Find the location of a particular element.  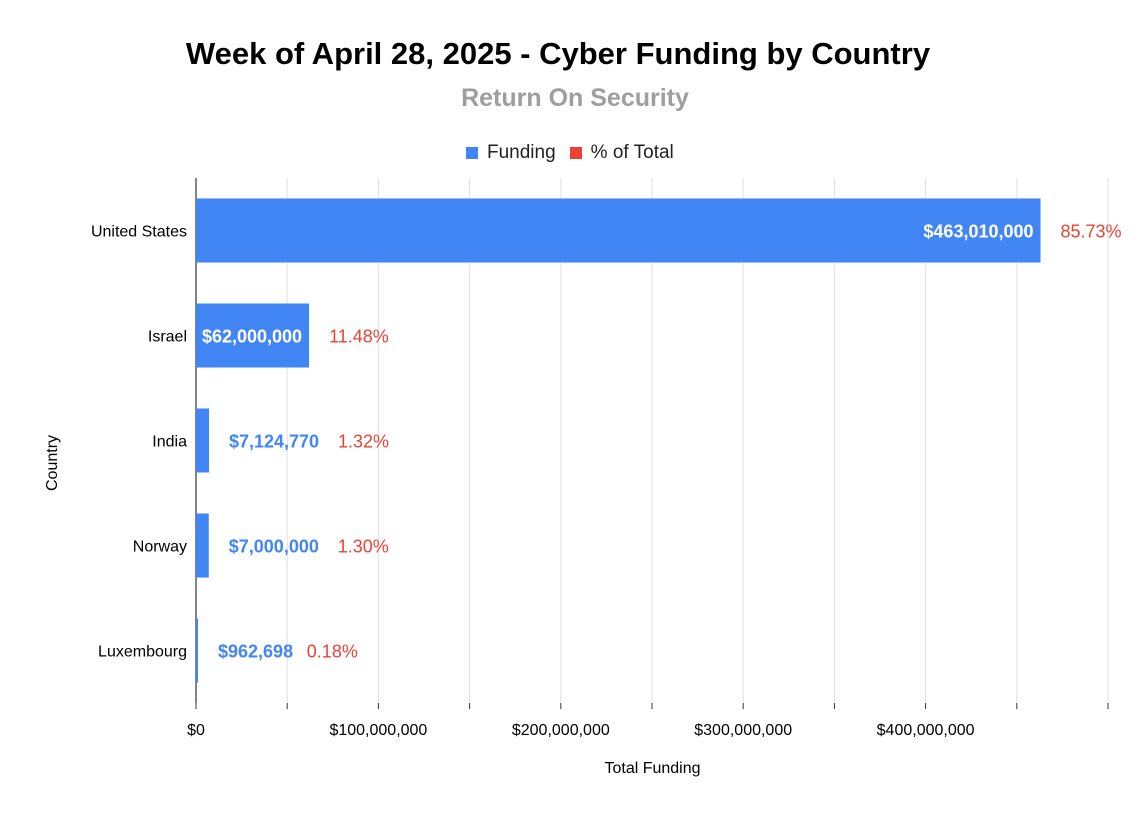

x-tick-label: $200,000,000 is located at coordinates (561, 730).